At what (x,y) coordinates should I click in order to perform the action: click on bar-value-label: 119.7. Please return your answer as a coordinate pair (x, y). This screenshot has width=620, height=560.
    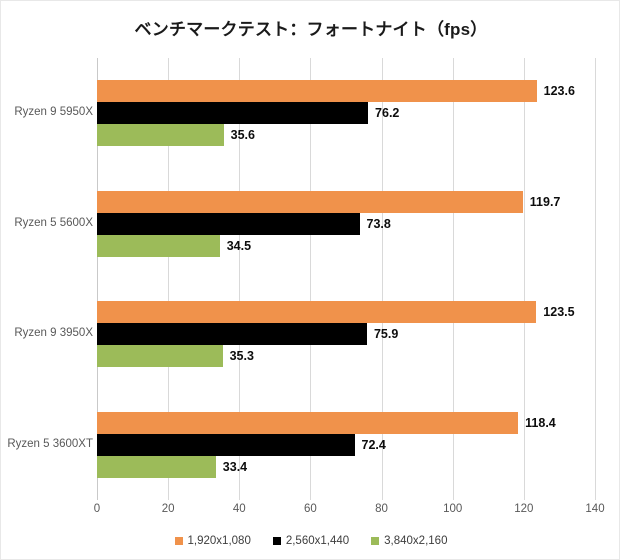
    Looking at the image, I should click on (545, 201).